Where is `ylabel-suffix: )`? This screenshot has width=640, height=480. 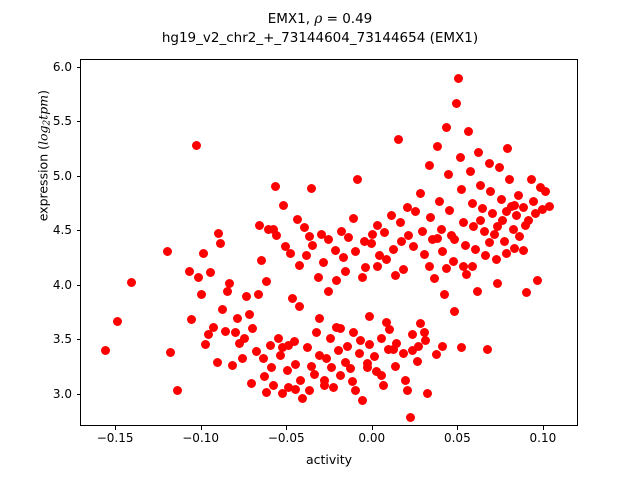
ylabel-suffix: ) is located at coordinates (43, 92).